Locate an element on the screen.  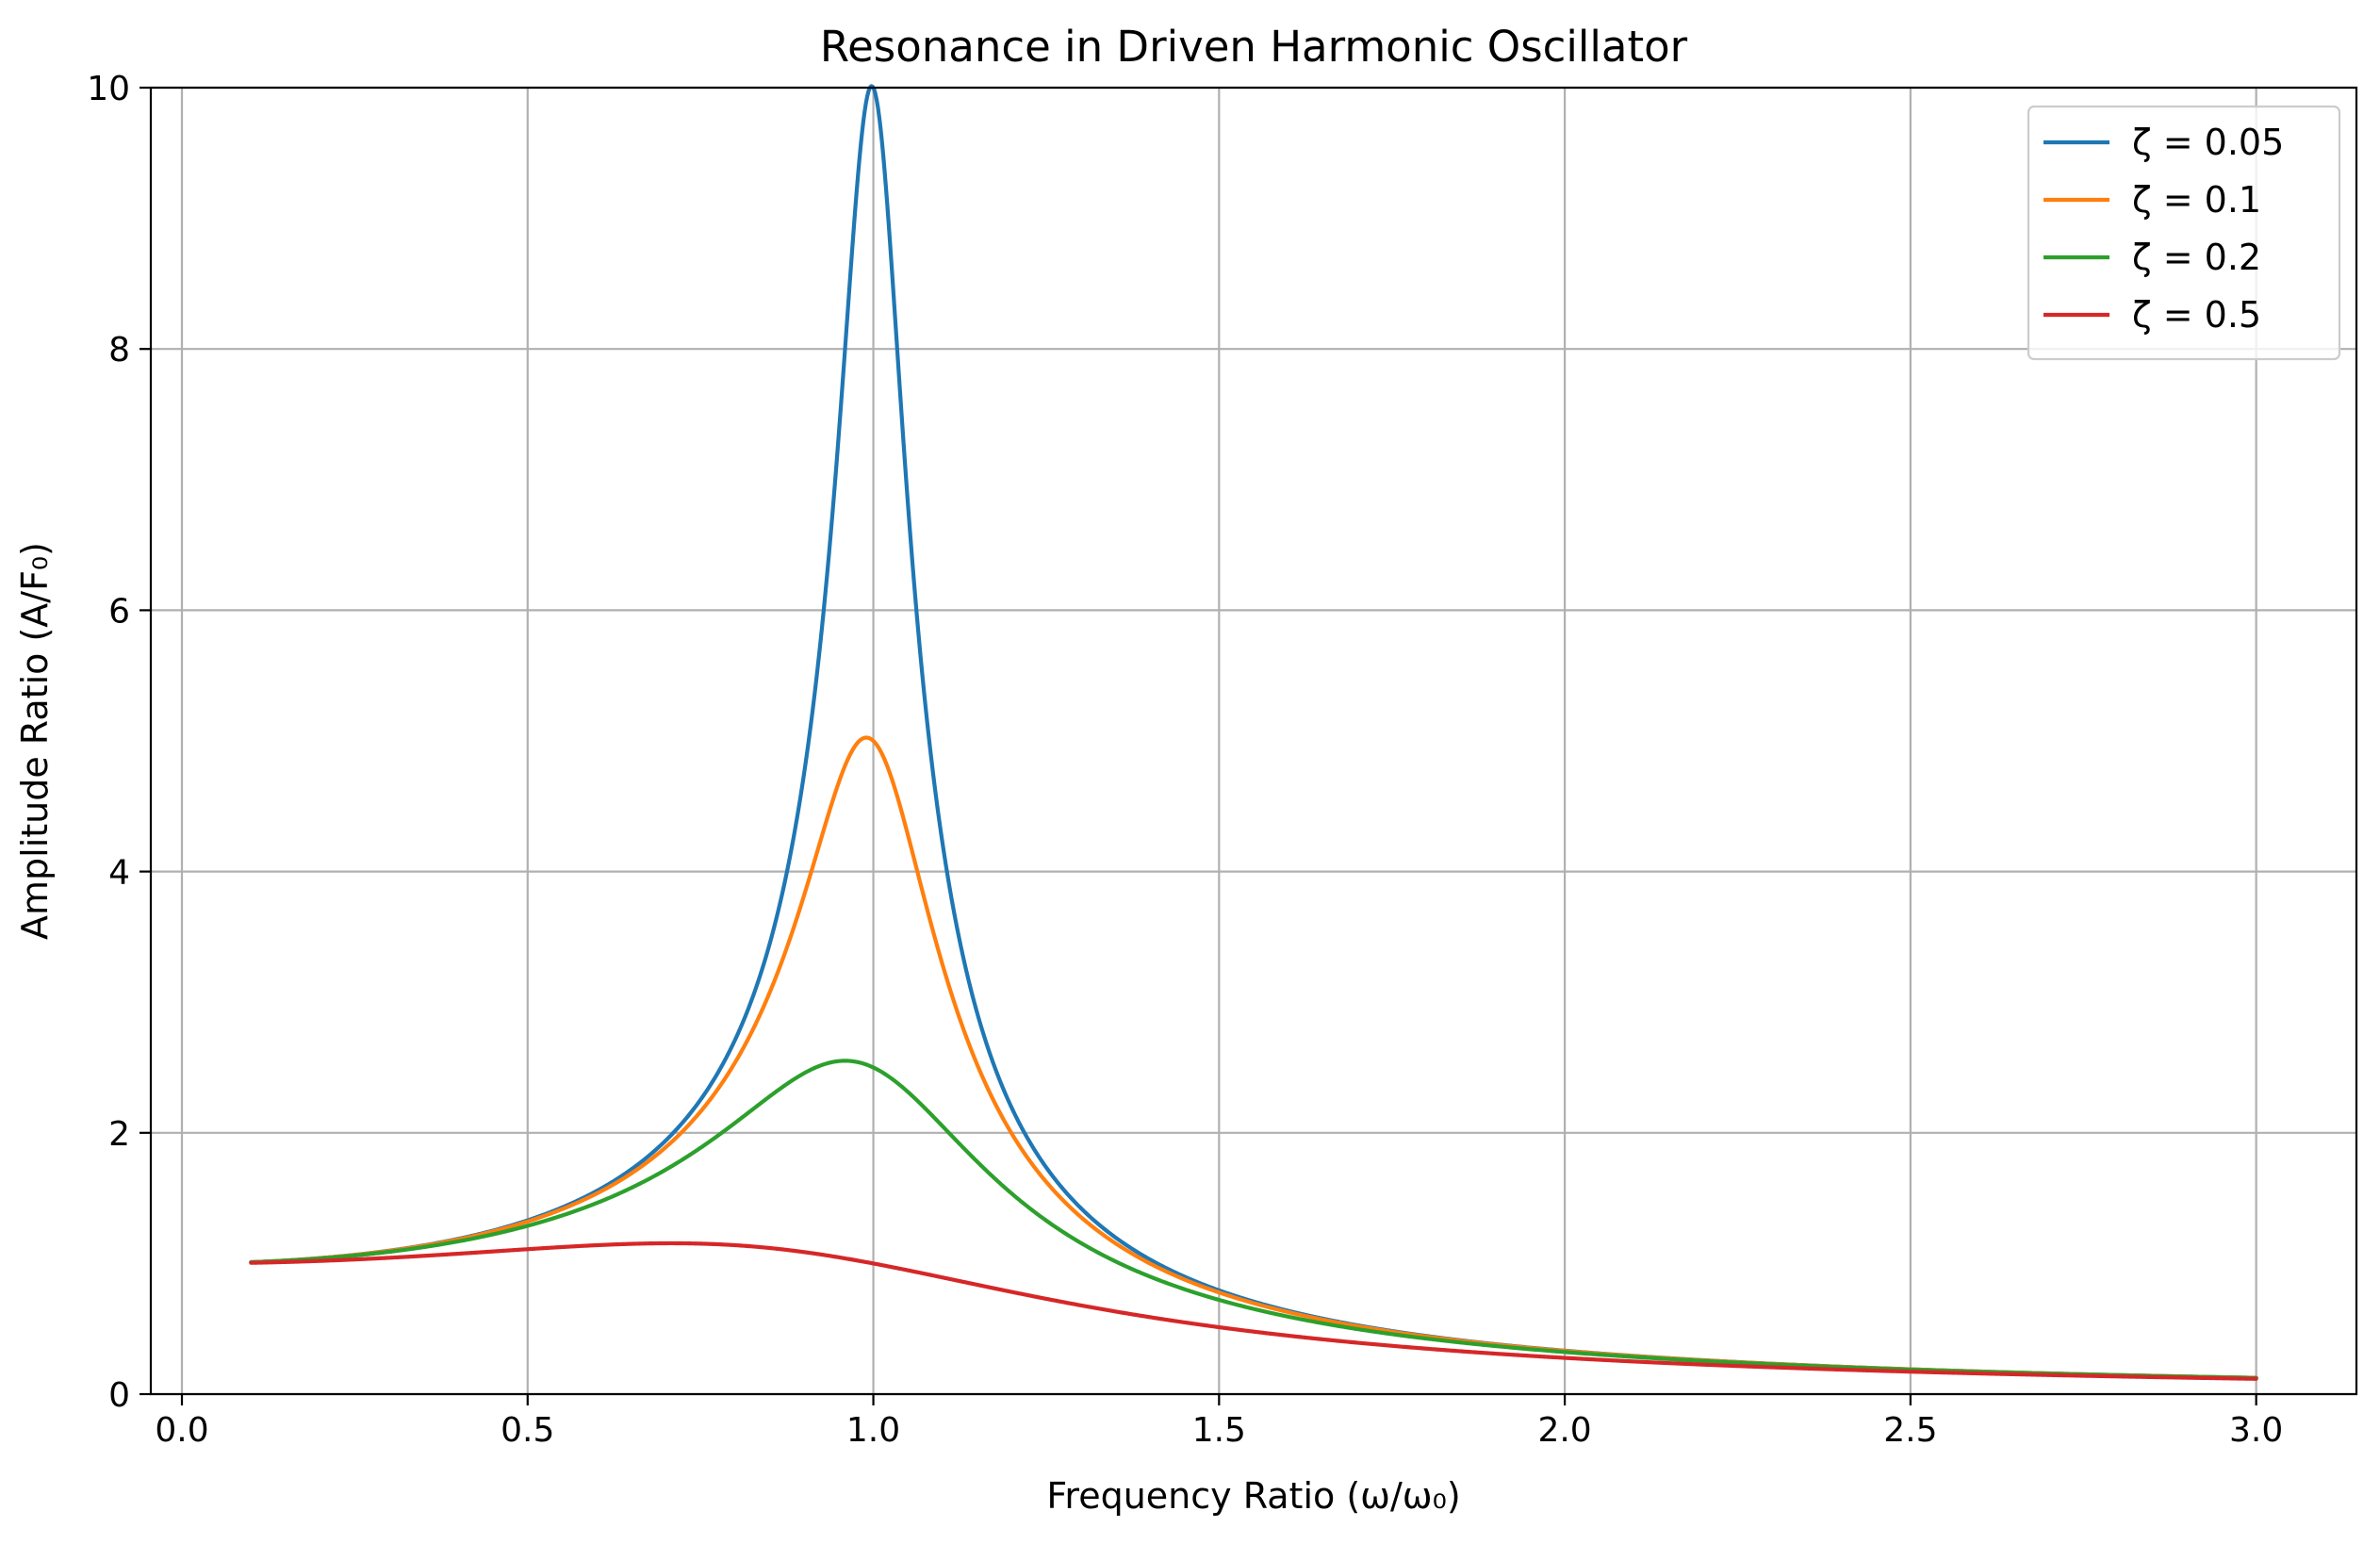
y-tick-label: 10 is located at coordinates (108, 89).